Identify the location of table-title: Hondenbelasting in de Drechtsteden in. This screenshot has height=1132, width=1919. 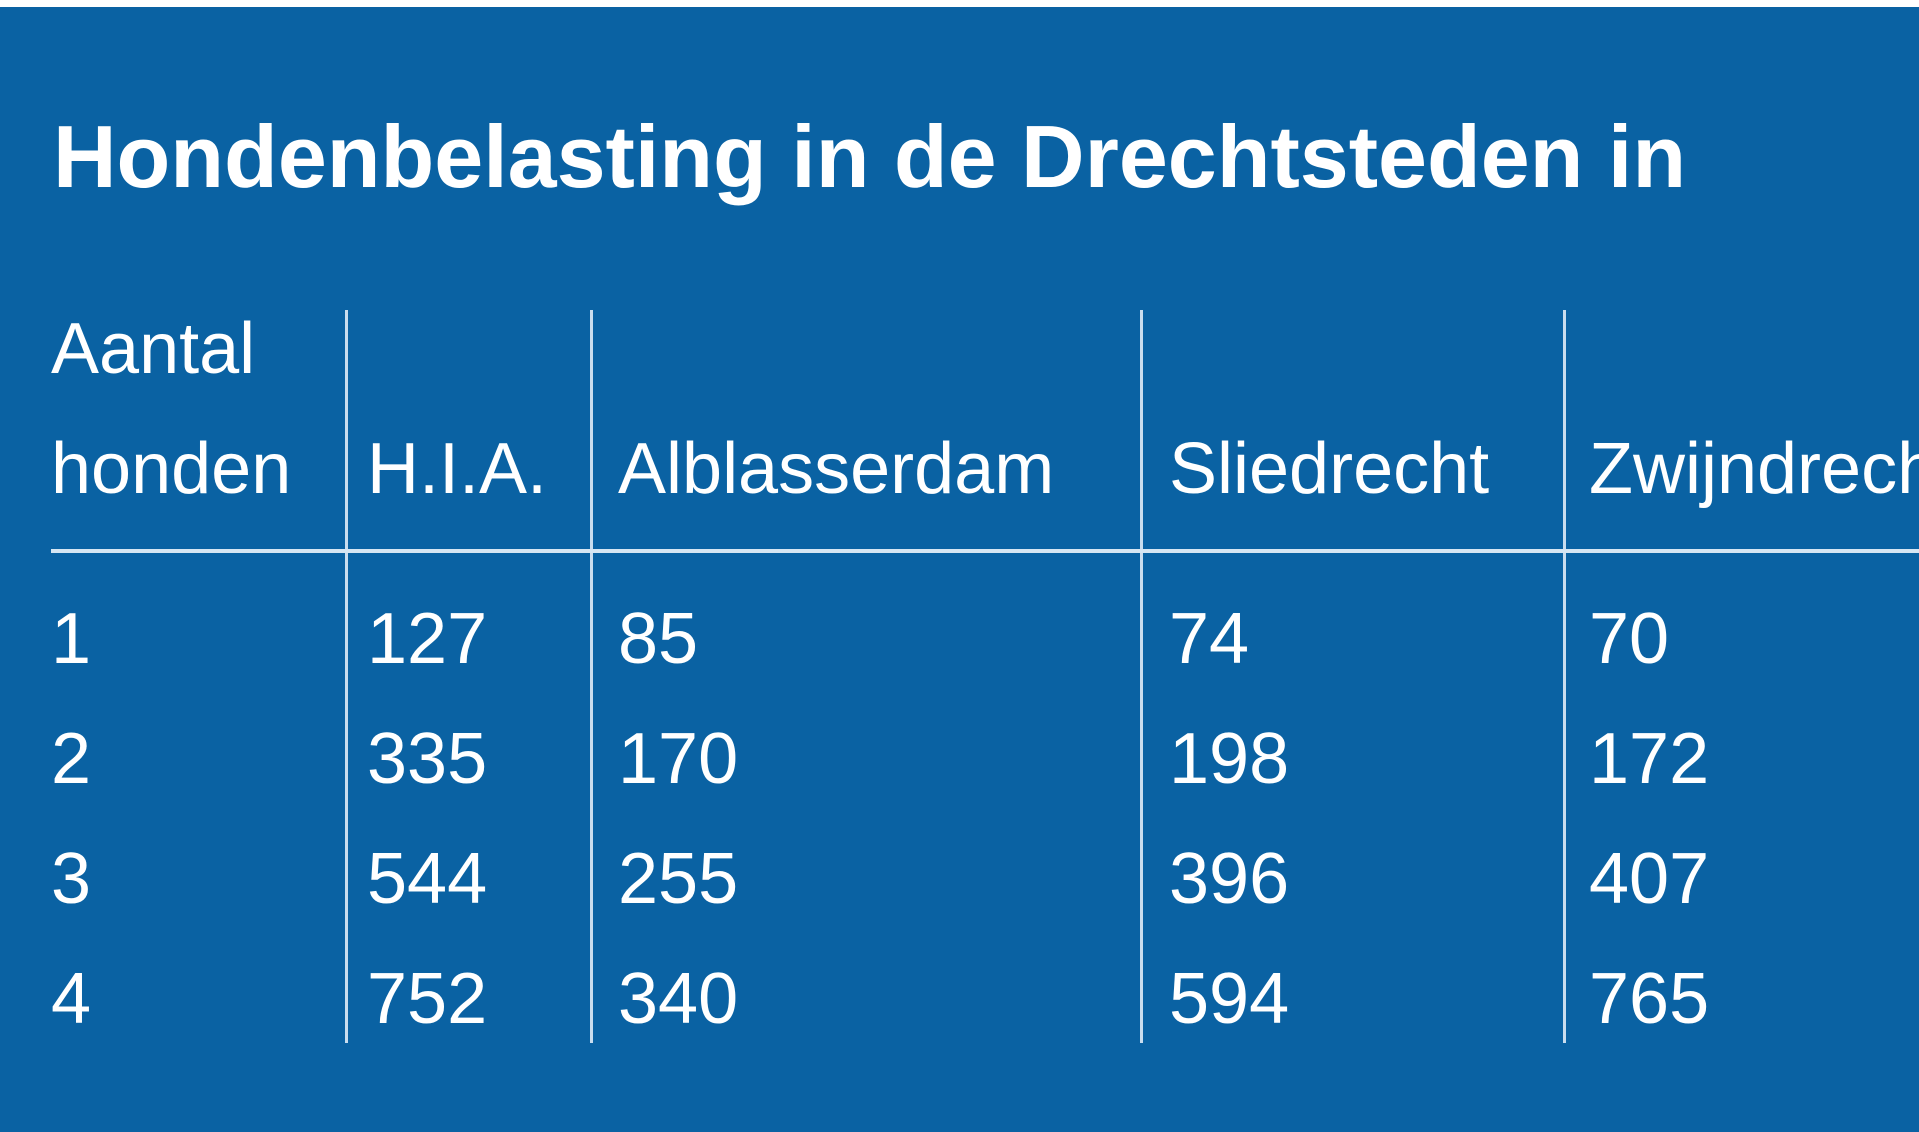
(870, 156).